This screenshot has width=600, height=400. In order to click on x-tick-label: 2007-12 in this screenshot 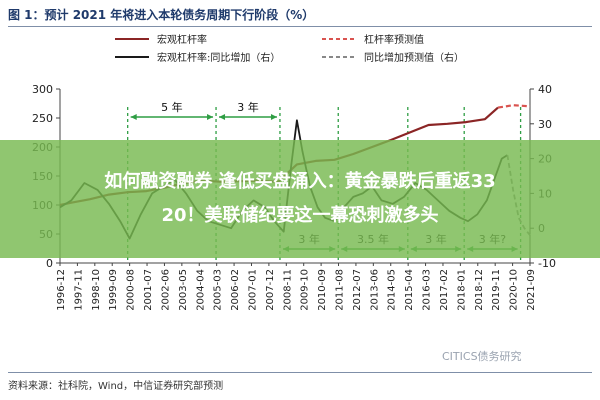, I will do `click(270, 290)`.